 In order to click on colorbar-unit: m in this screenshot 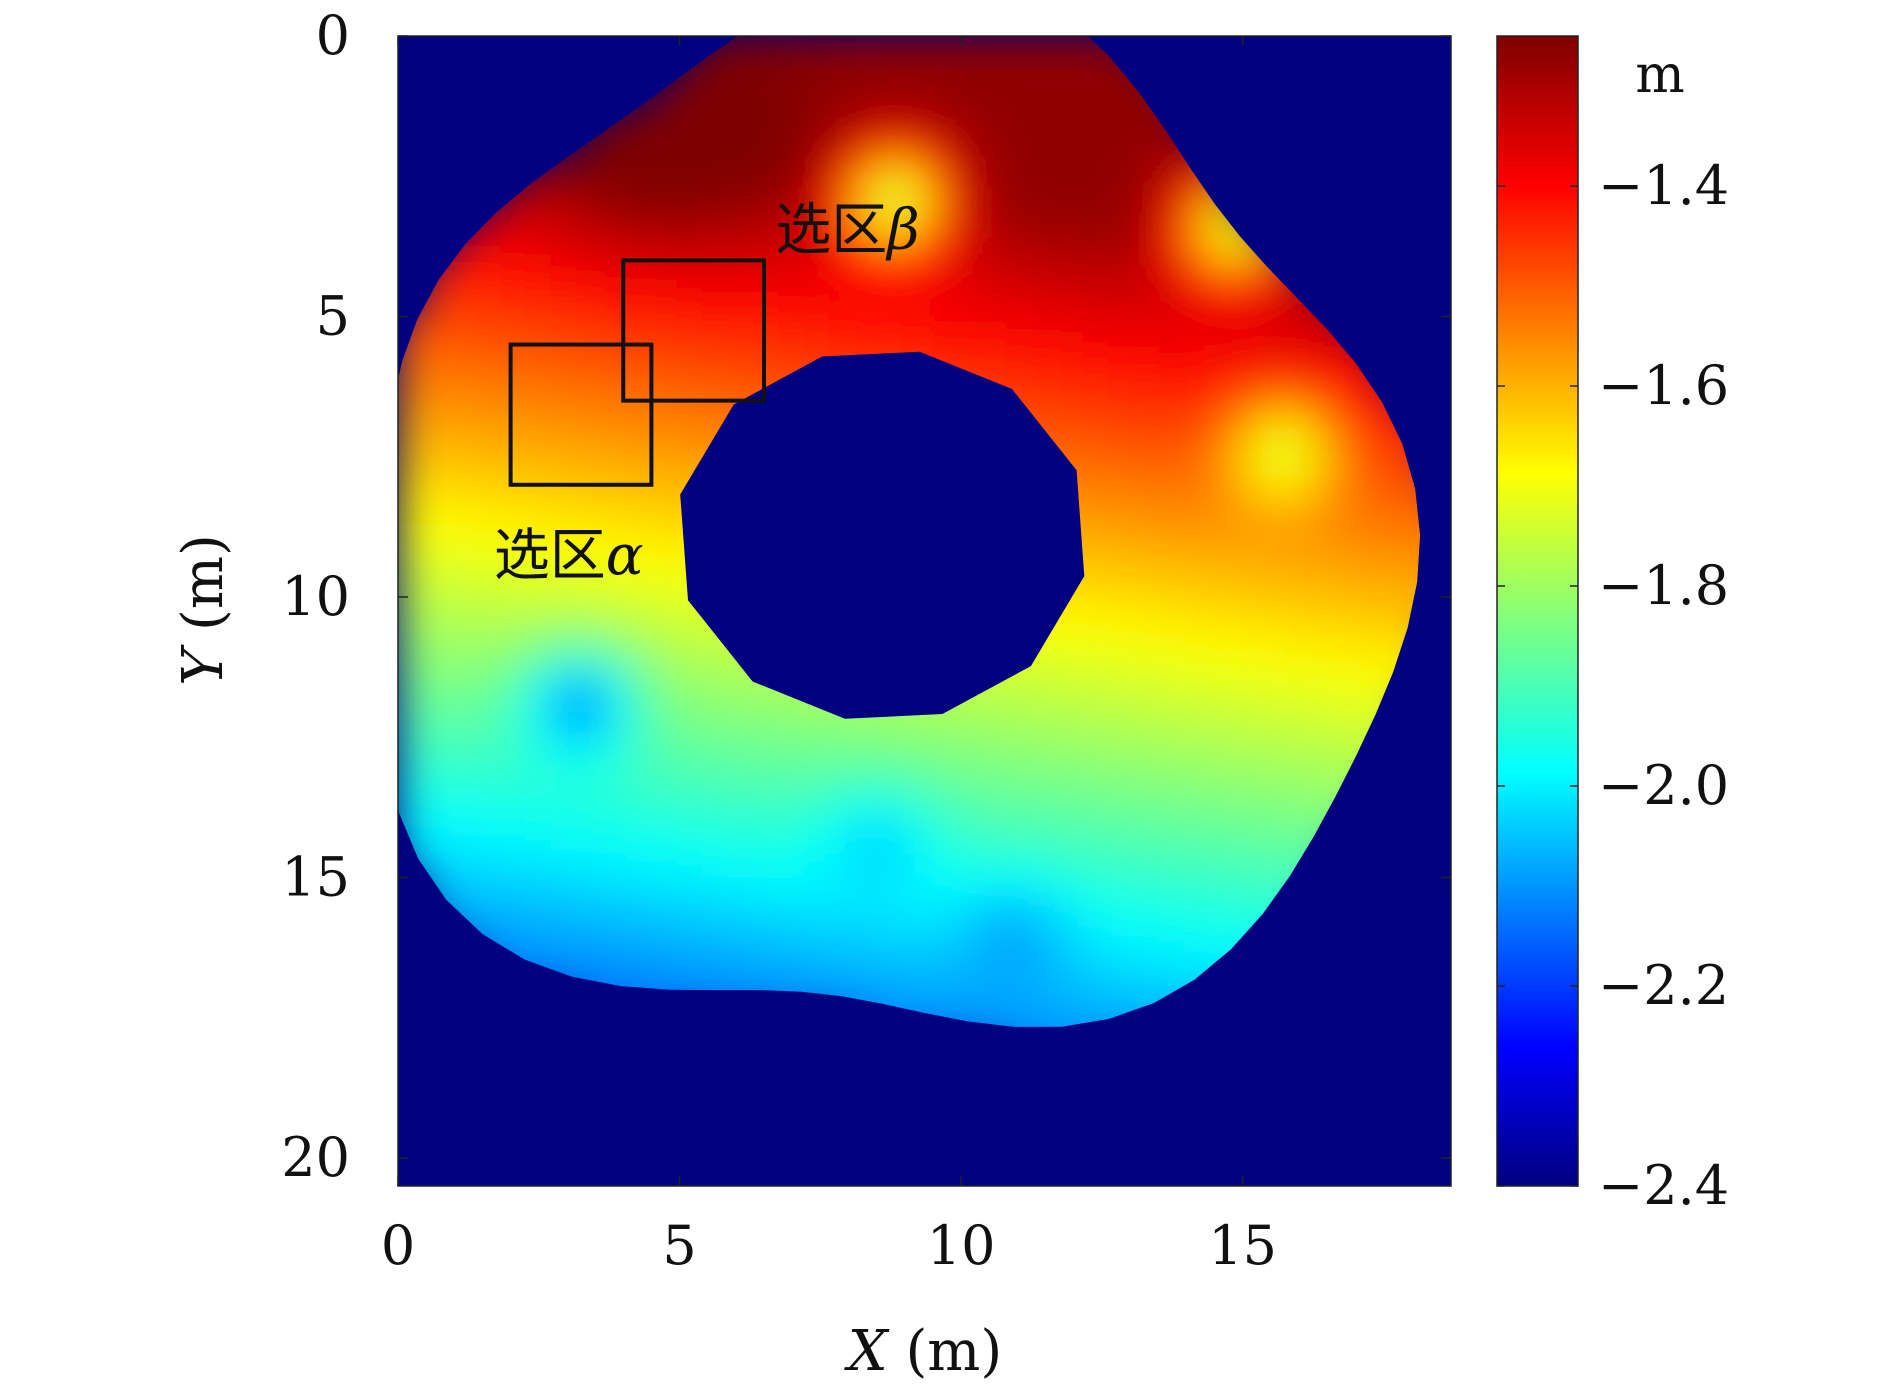, I will do `click(1659, 75)`.